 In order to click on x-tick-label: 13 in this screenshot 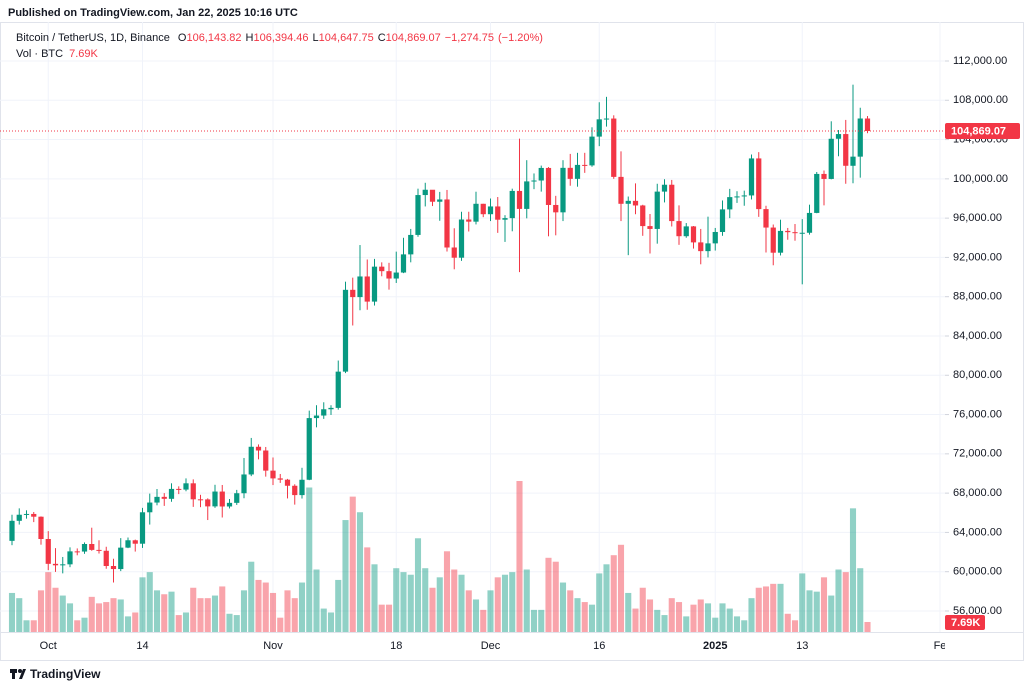, I will do `click(802, 646)`.